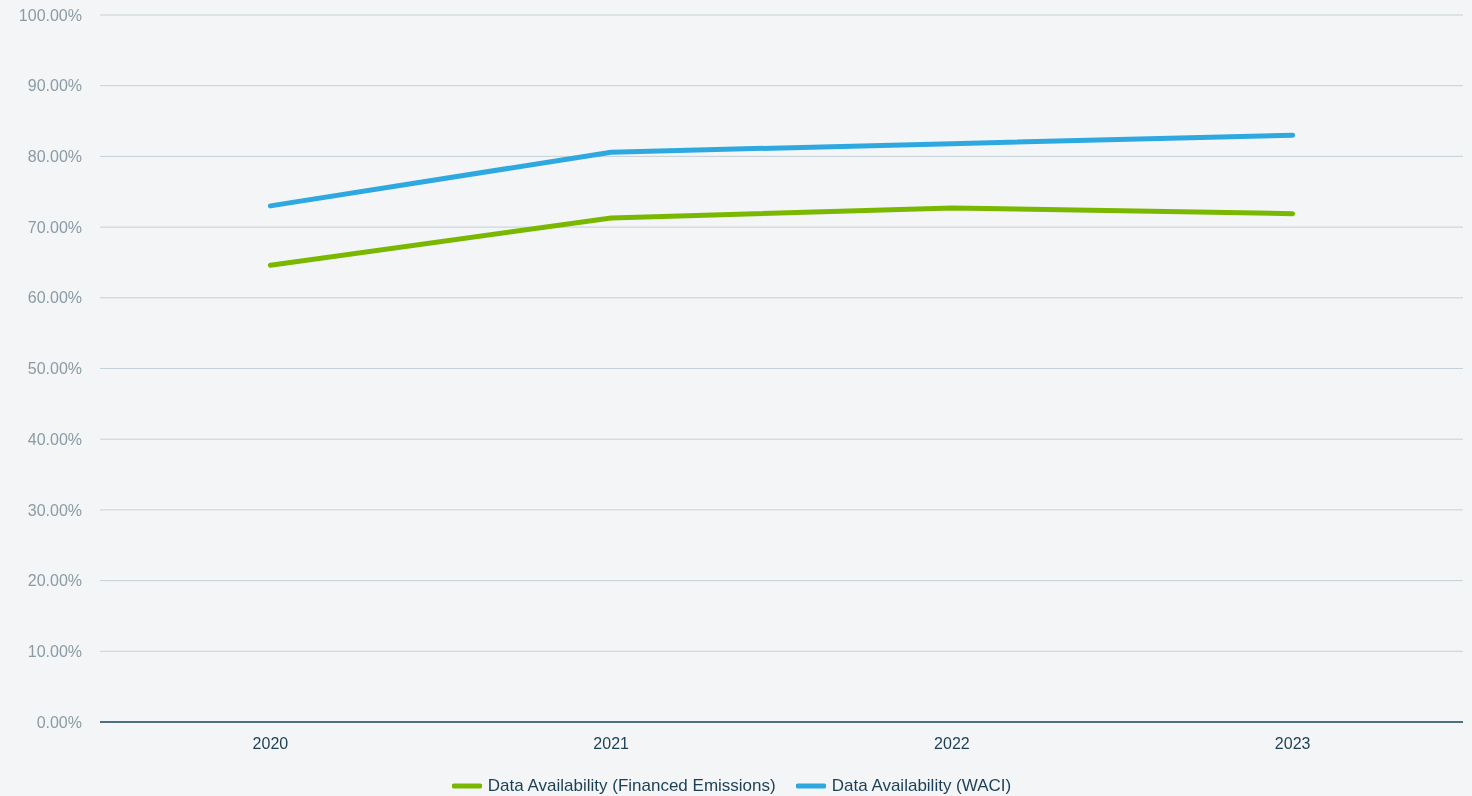  What do you see at coordinates (54, 298) in the screenshot?
I see `y-tick-label: 60.00%` at bounding box center [54, 298].